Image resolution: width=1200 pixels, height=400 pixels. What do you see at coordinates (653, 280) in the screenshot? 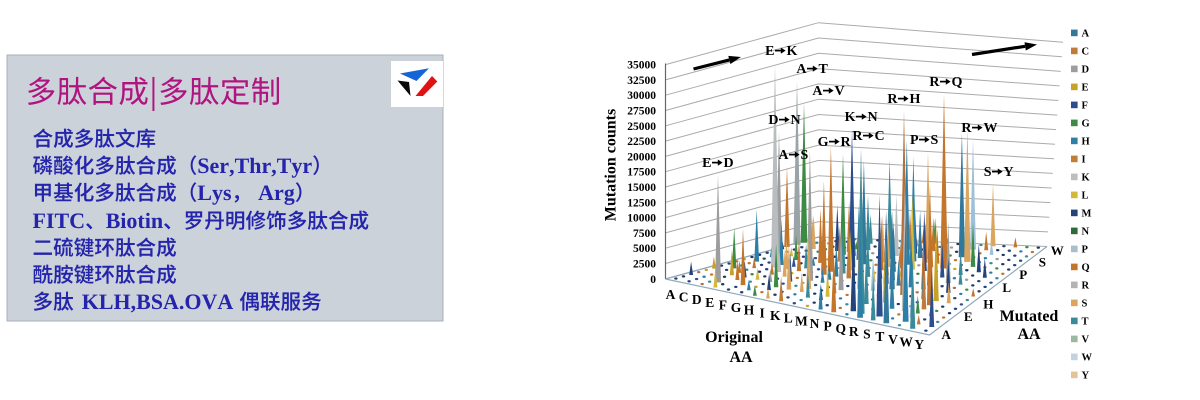
I see `svg-text: 0` at bounding box center [653, 280].